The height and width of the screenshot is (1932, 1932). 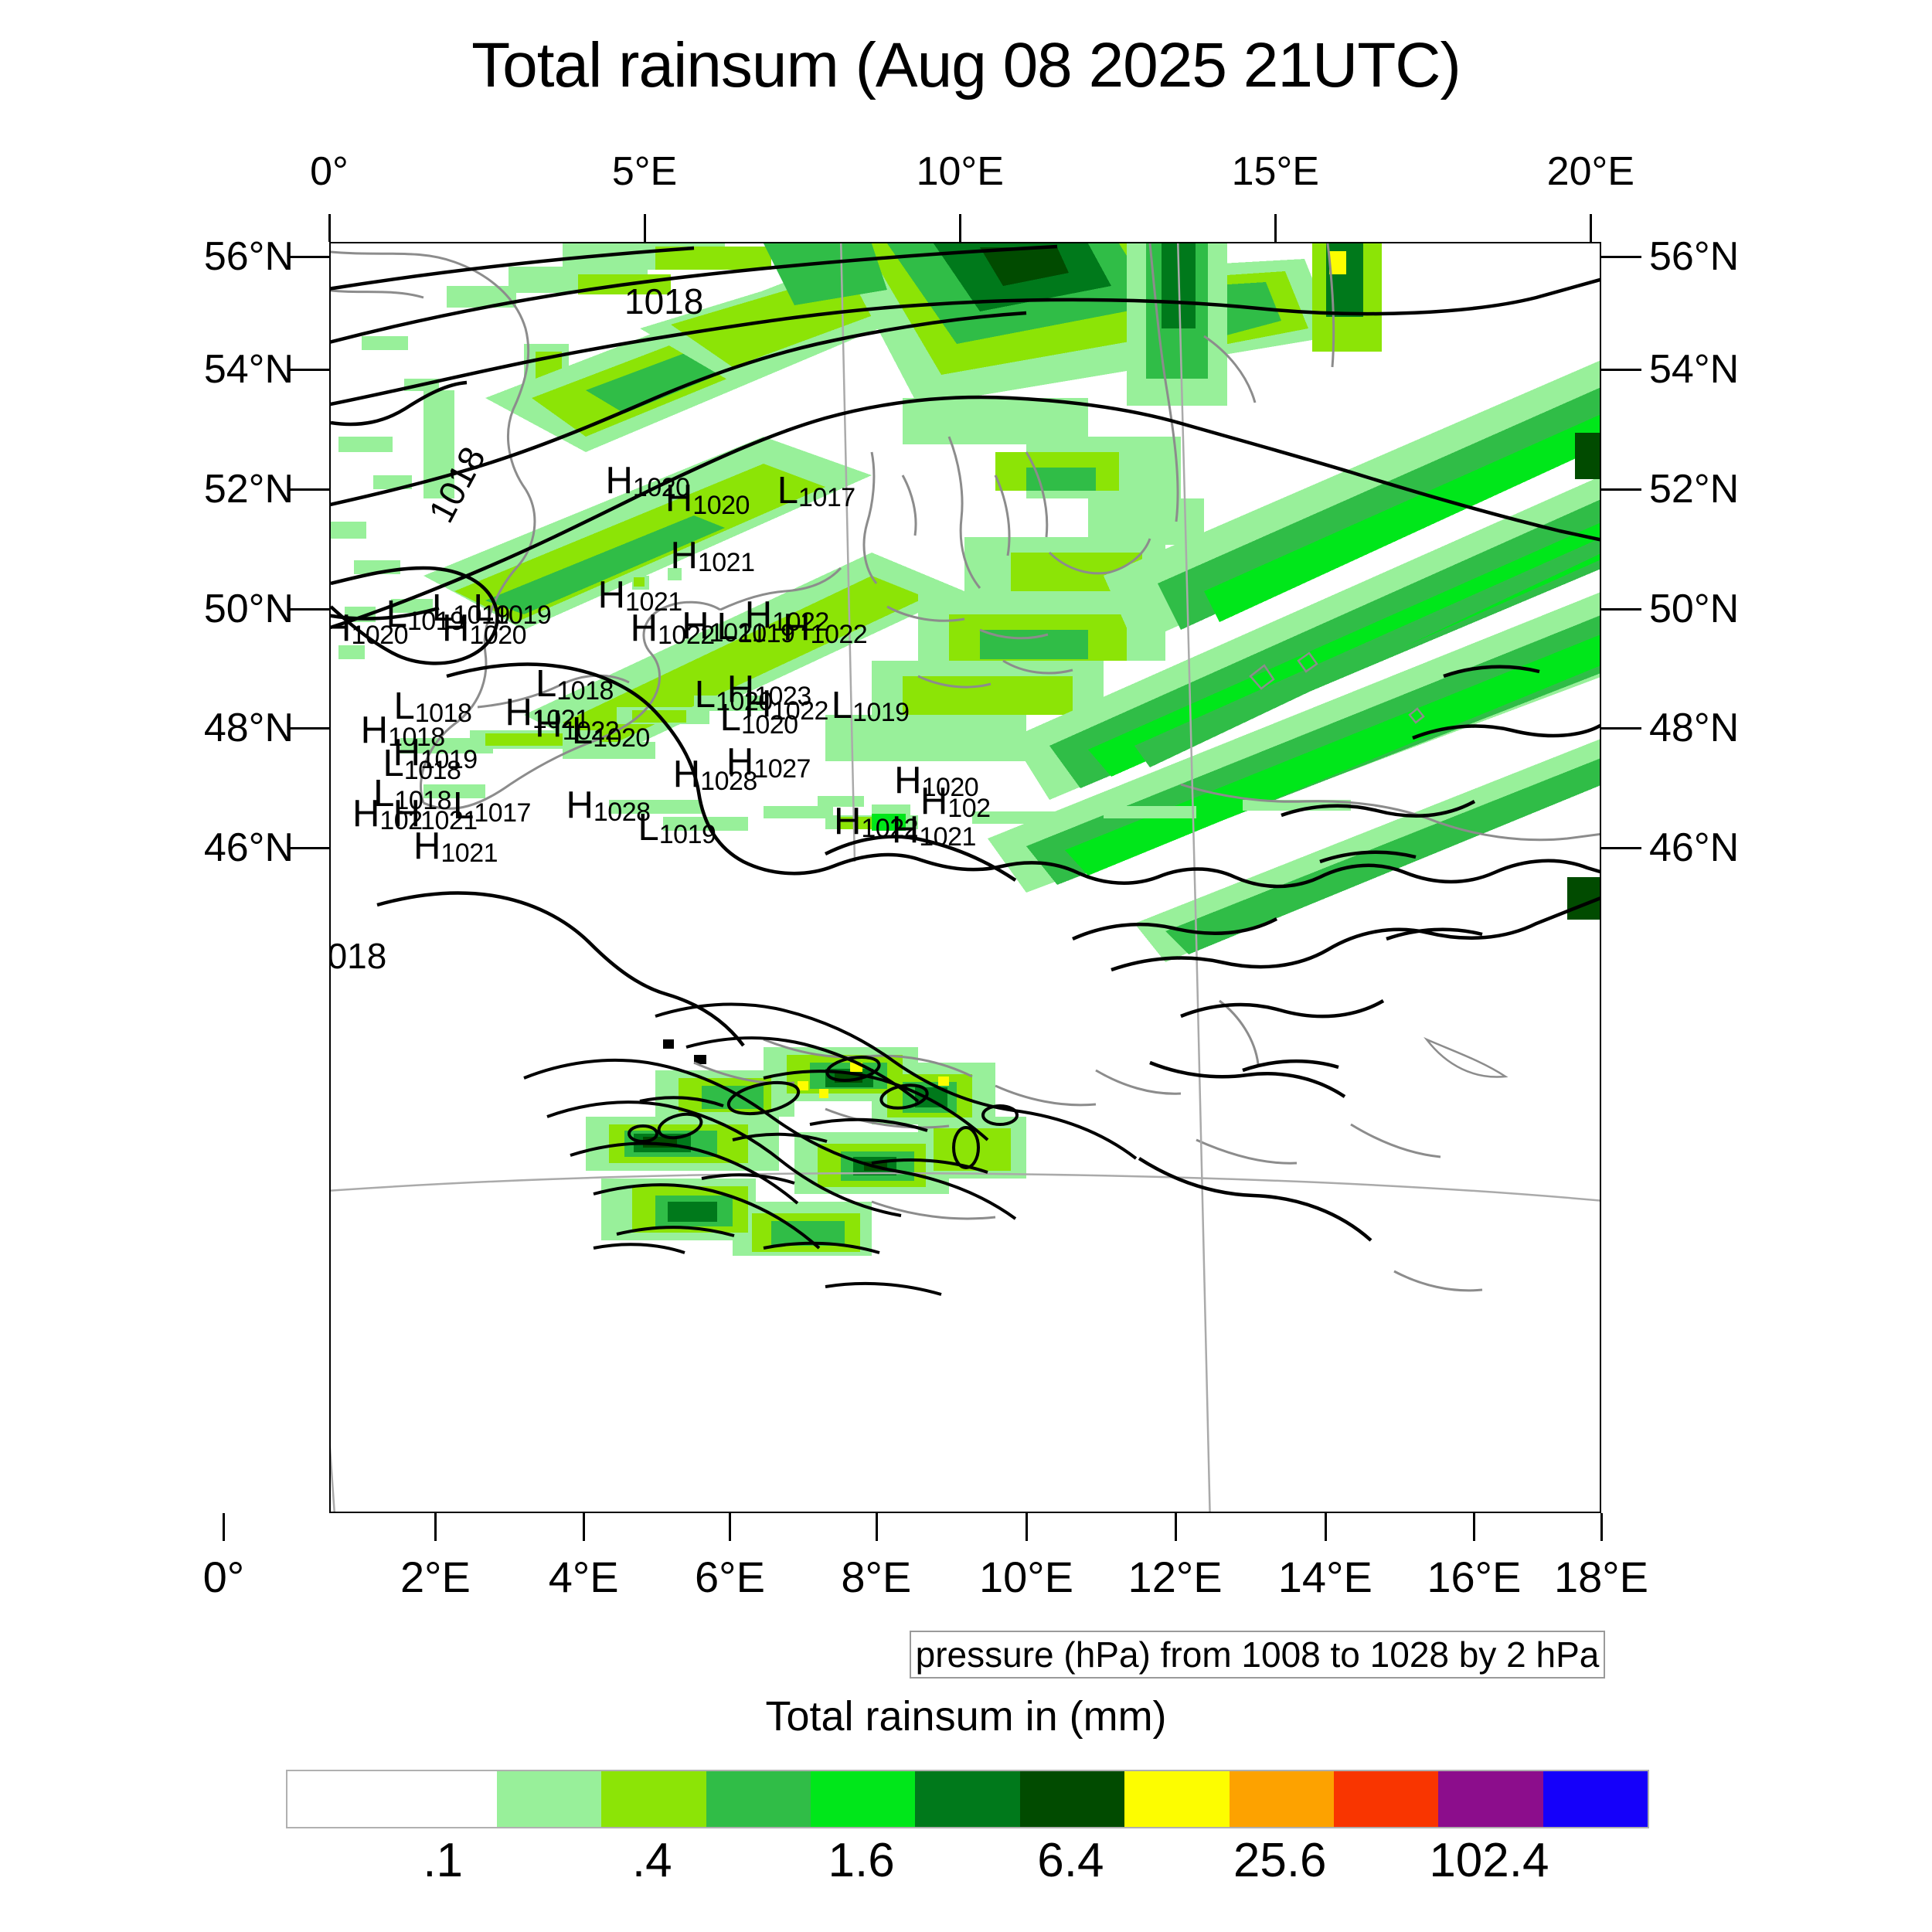 What do you see at coordinates (1695, 370) in the screenshot?
I see `axis-label-right: 54°N` at bounding box center [1695, 370].